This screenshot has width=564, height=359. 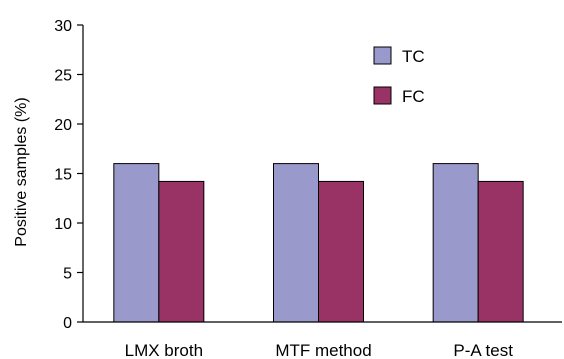 I want to click on x-category-label: LMX broth, so click(x=164, y=350).